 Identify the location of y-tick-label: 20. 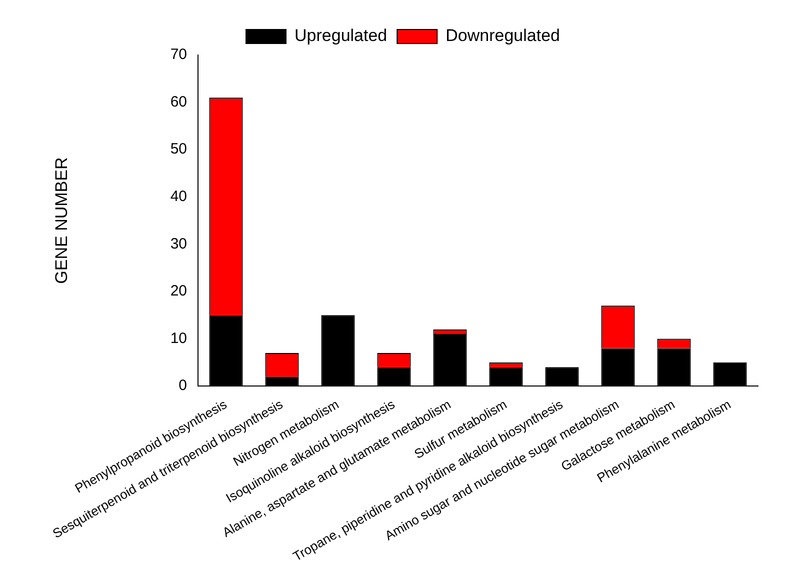
(178, 291).